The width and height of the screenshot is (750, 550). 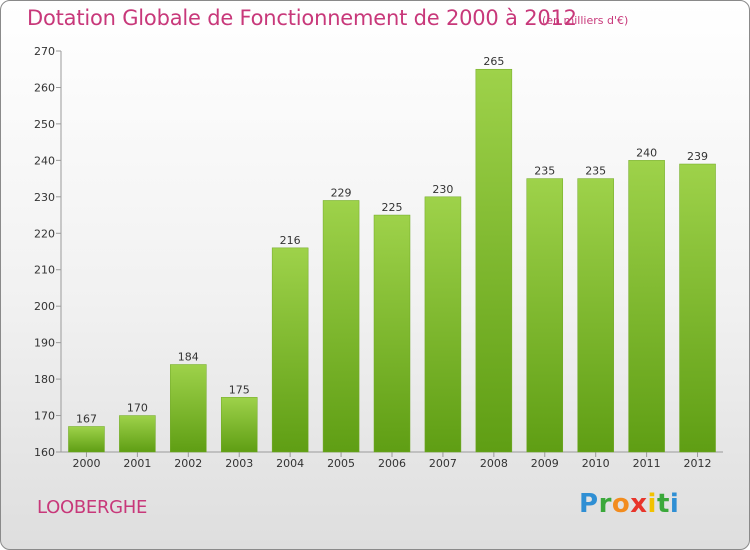 I want to click on x-tick-label: 2001, so click(x=137, y=463).